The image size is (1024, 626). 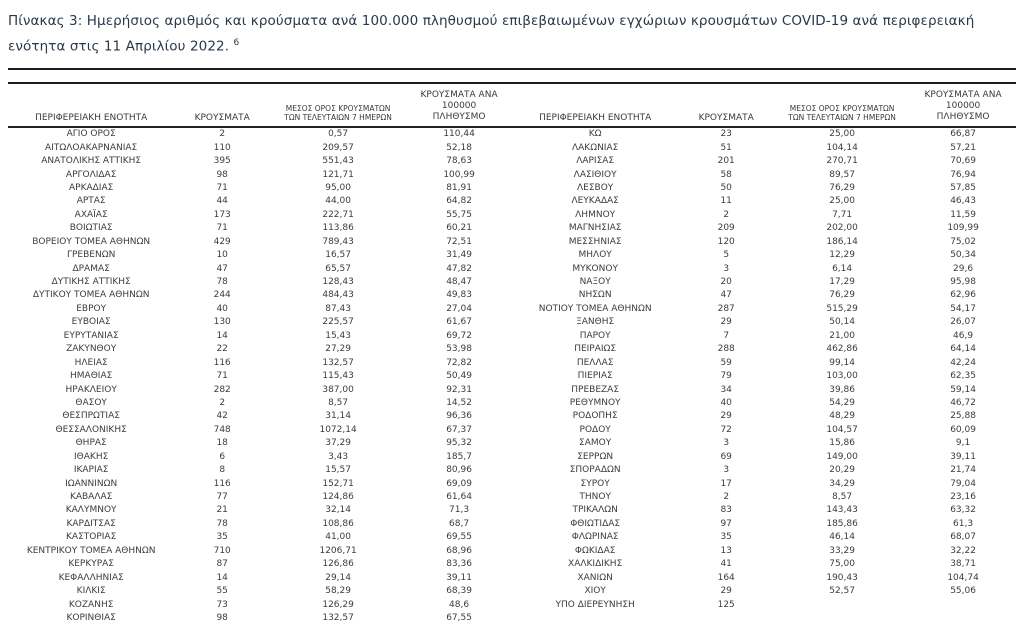 I want to click on column-header-per100k-line2: ΠΛΗΘΥΣΜΟ, so click(x=459, y=116).